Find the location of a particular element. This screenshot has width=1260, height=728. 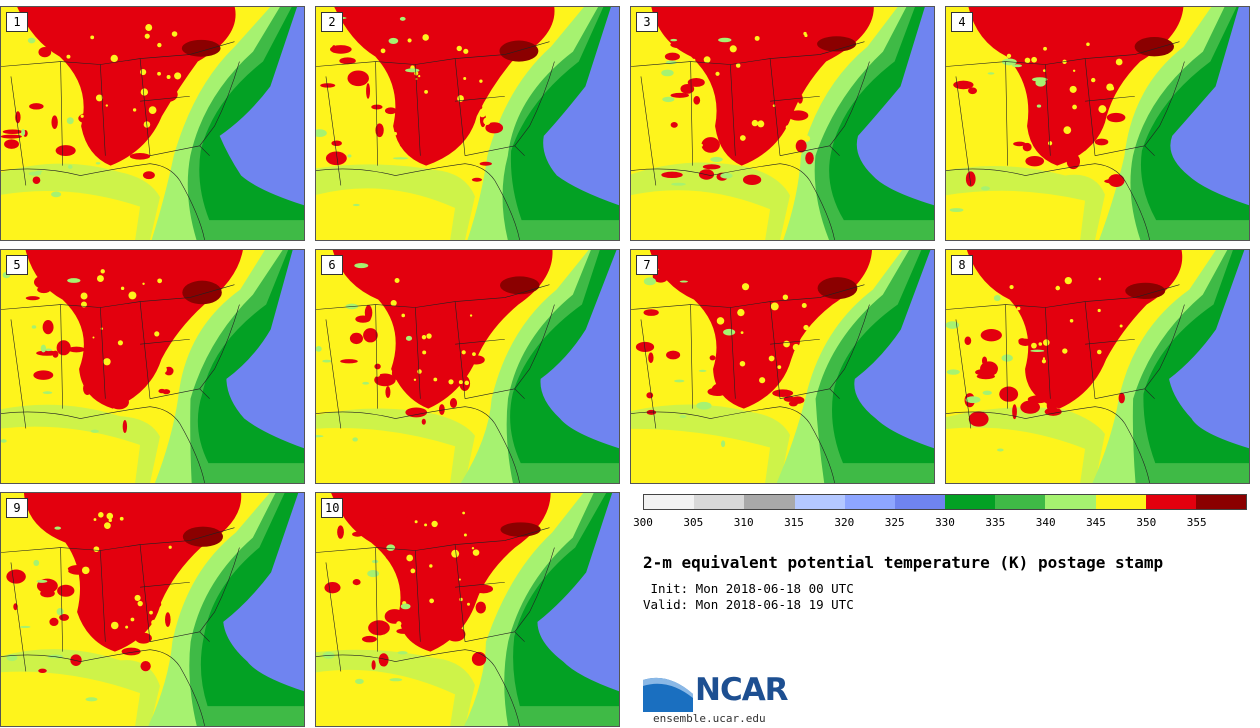

valid-time: Valid: Mon 2018-06-18 19 UTC is located at coordinates (748, 604).